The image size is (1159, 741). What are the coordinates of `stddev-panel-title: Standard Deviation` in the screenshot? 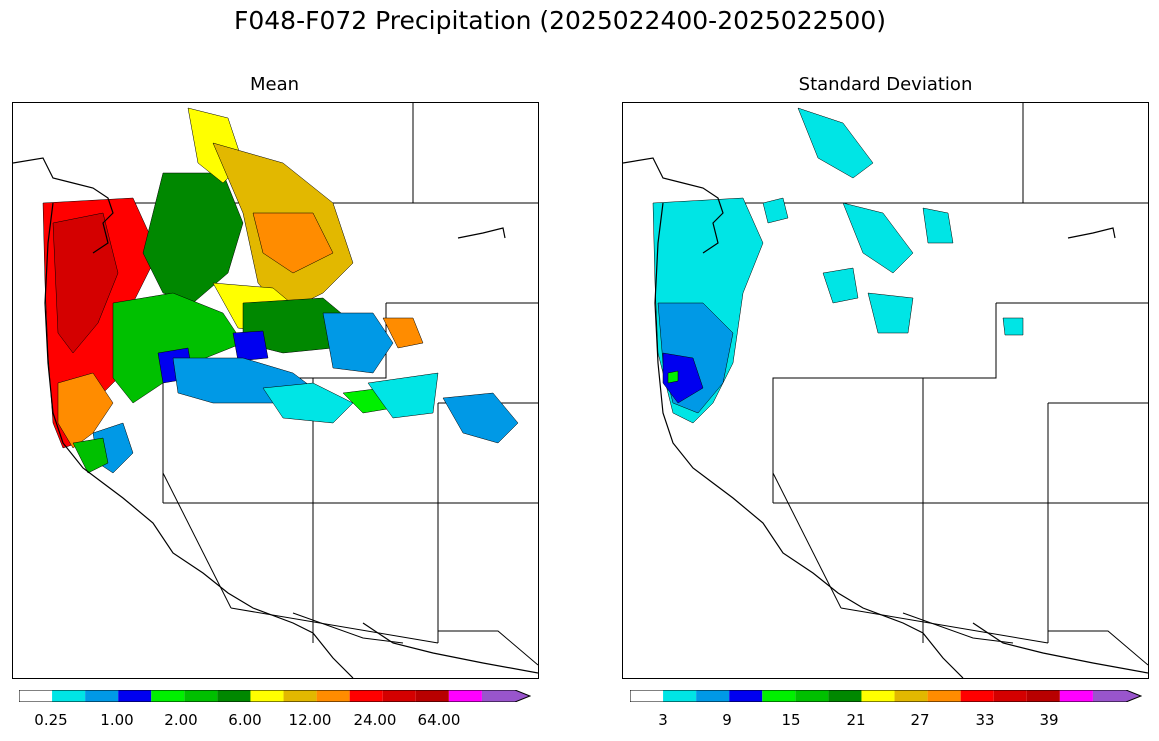 It's located at (885, 84).